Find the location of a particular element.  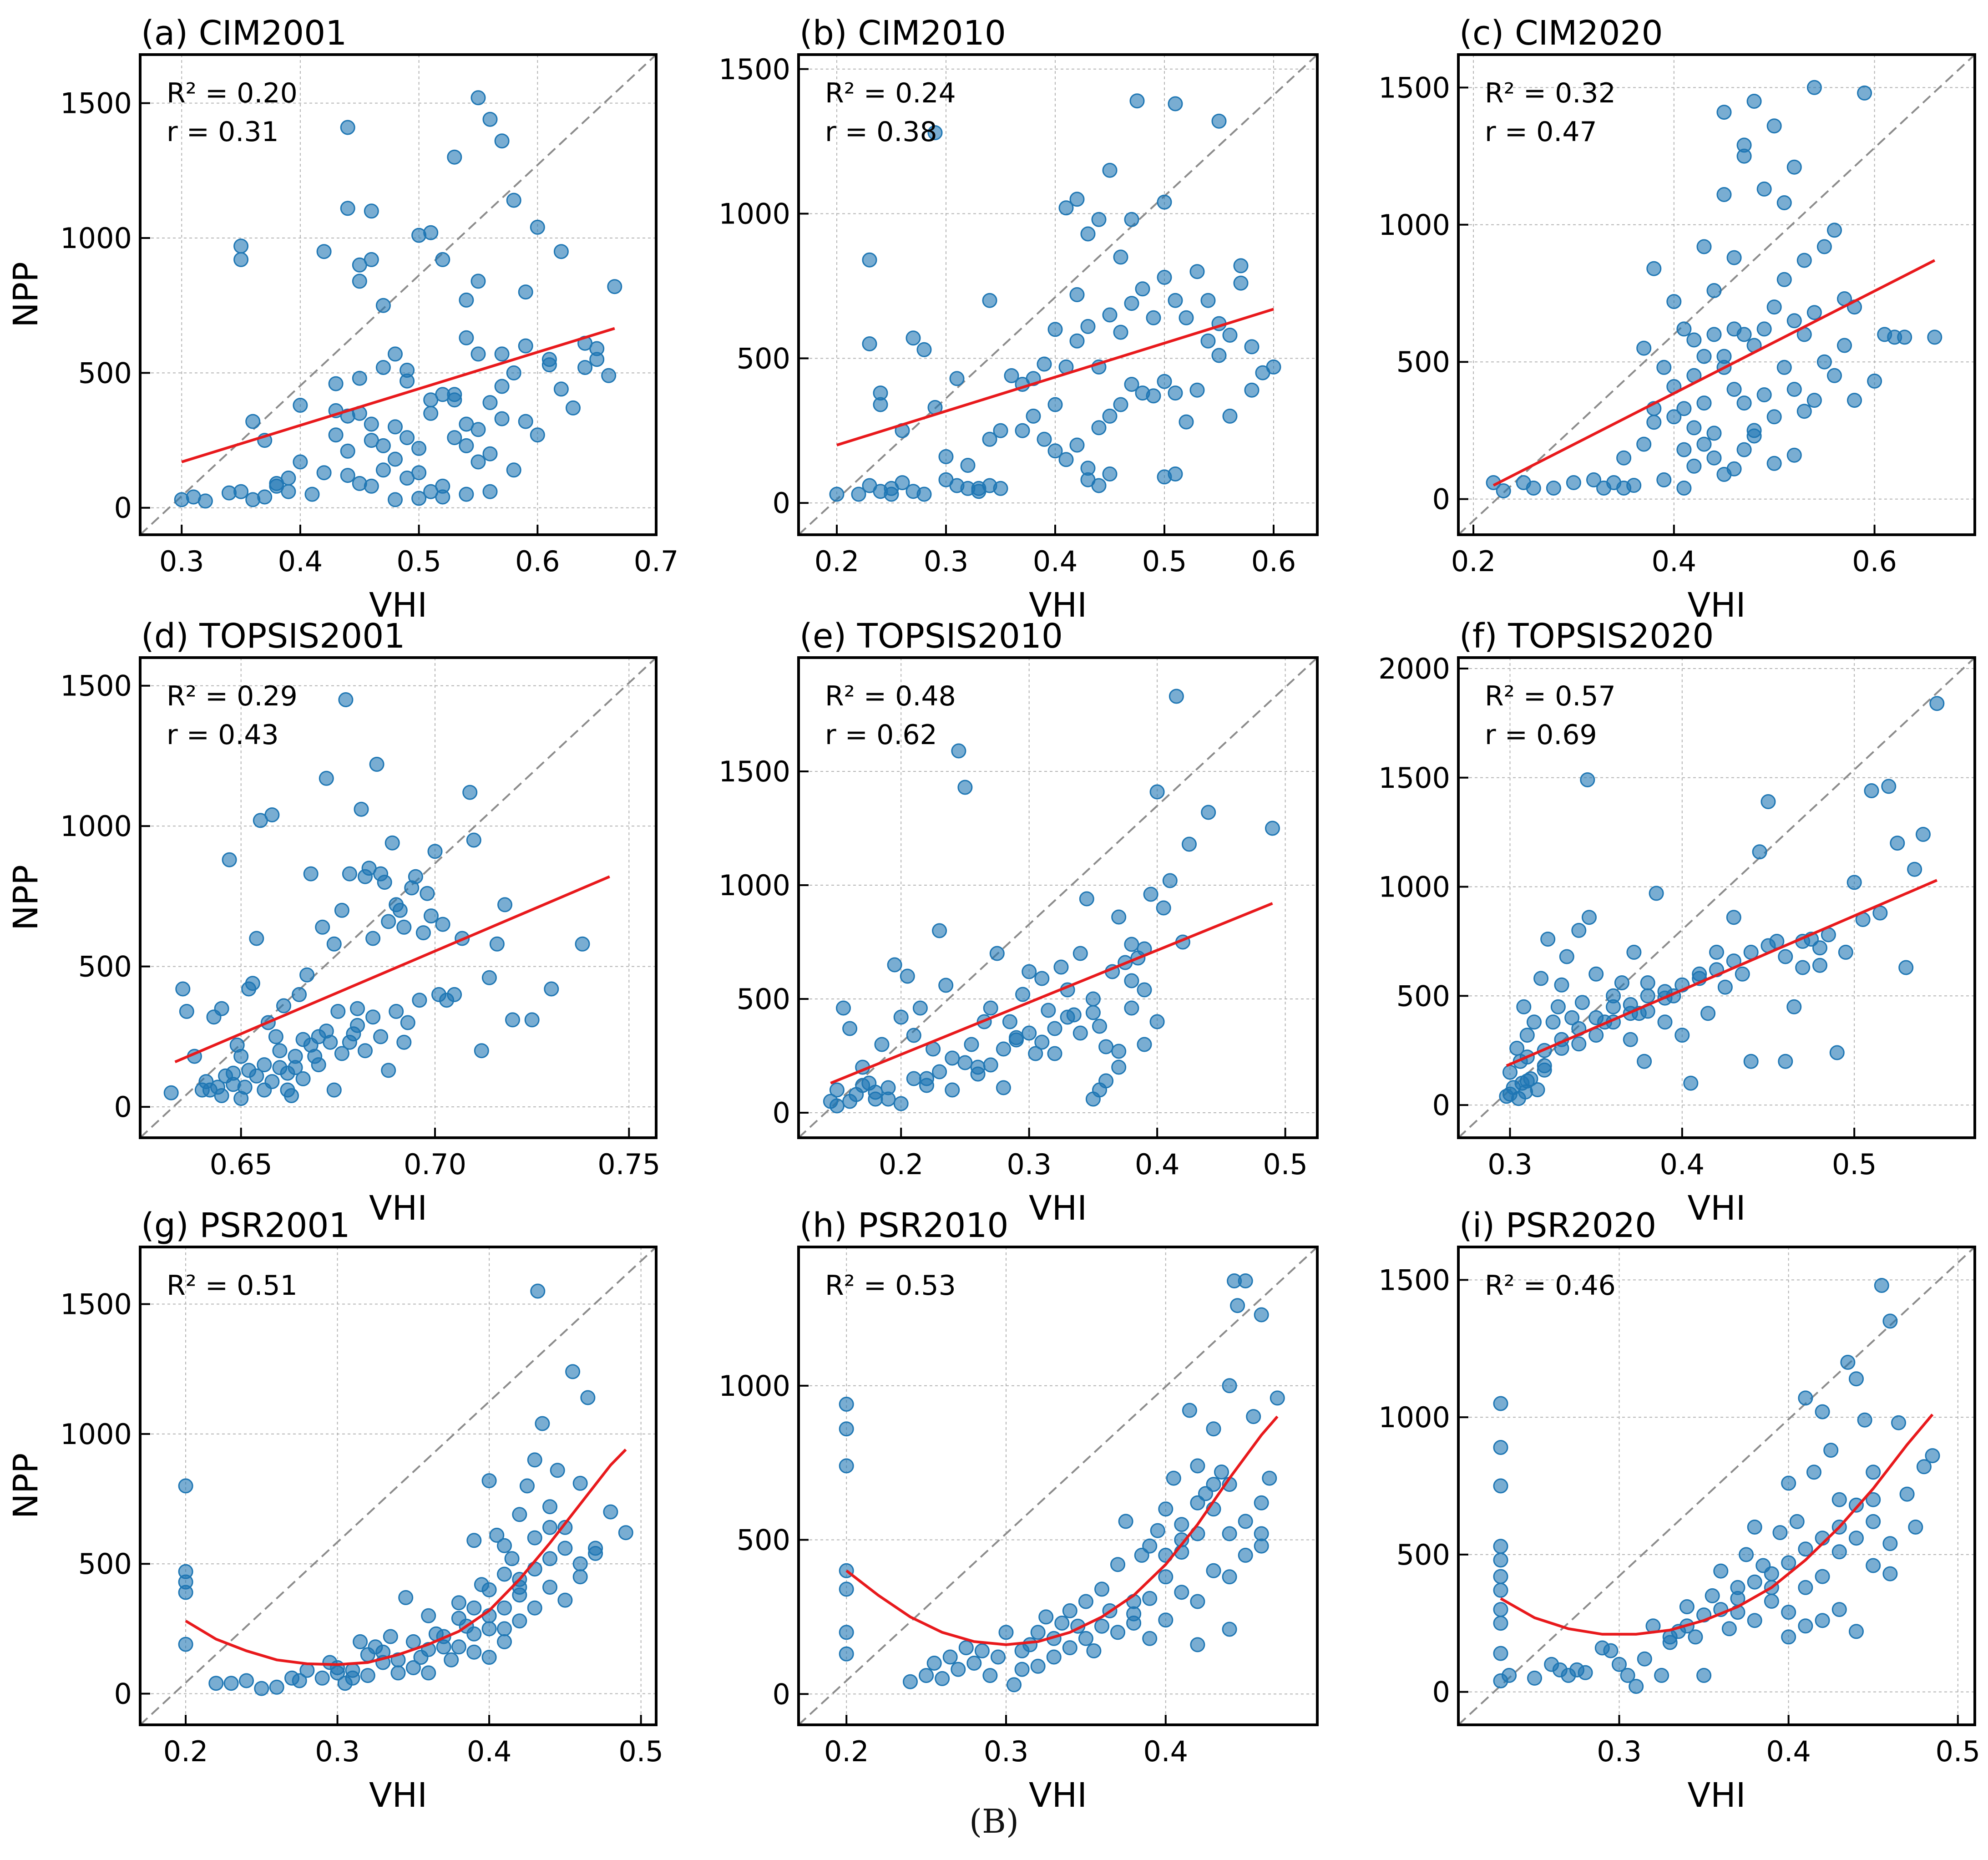

panel-title: (e) TOPSIS2010 is located at coordinates (931, 636).